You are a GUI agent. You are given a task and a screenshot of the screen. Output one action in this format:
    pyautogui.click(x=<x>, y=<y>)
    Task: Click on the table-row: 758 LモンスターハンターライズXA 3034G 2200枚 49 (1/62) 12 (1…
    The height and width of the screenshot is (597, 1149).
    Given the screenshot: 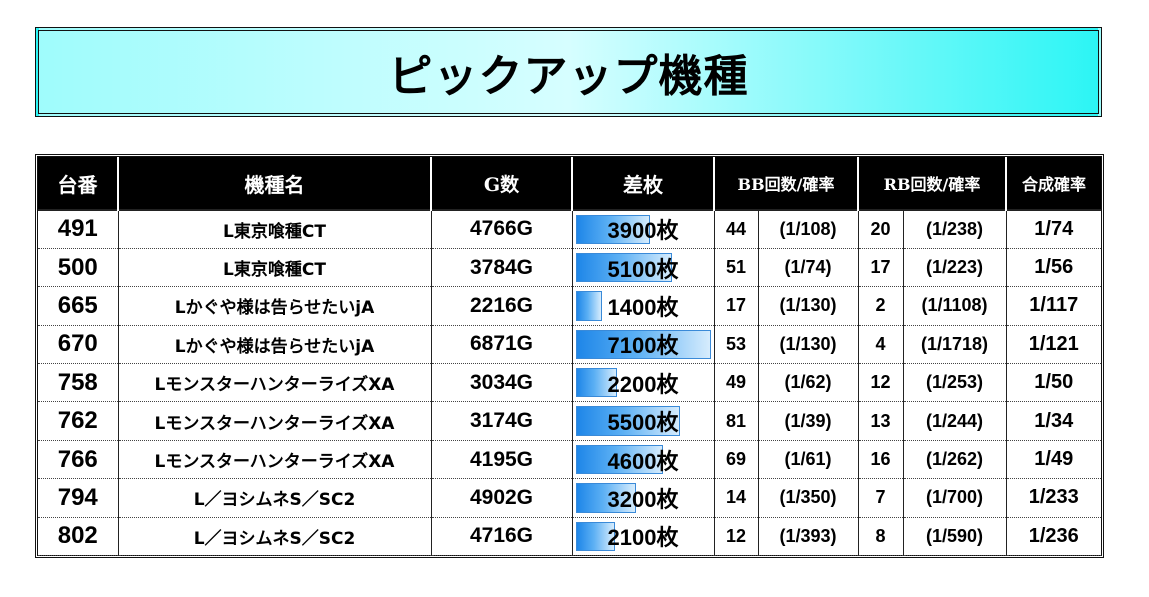 What is the action you would take?
    pyautogui.click(x=570, y=383)
    